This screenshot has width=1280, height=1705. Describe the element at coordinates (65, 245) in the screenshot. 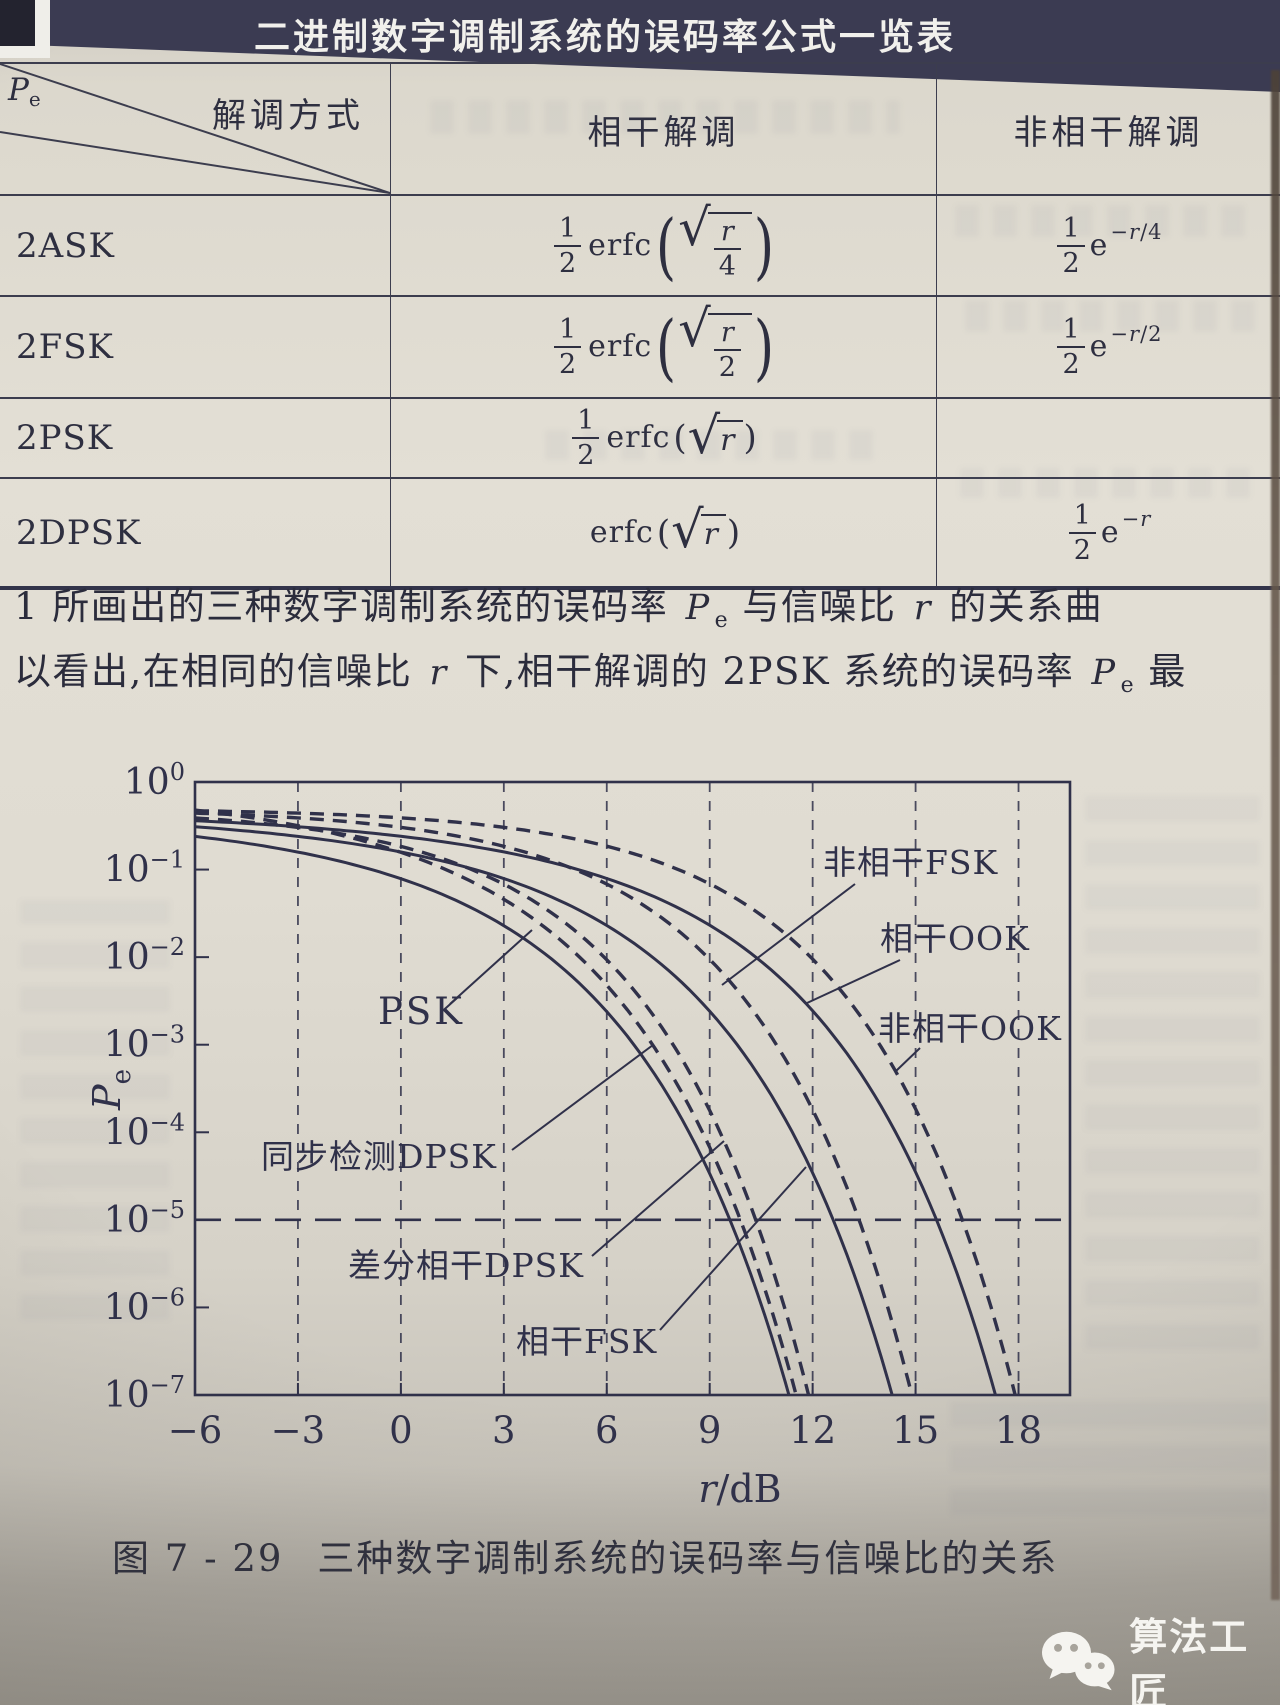

I see `row-label-2ask: 2ASK` at that location.